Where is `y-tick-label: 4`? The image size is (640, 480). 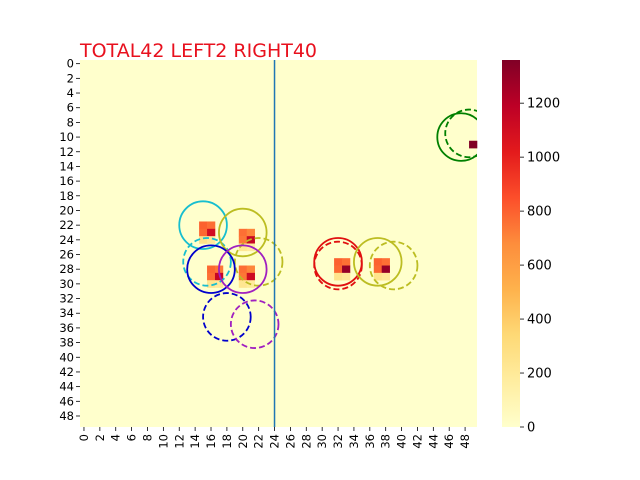 y-tick-label: 4 is located at coordinates (70, 93).